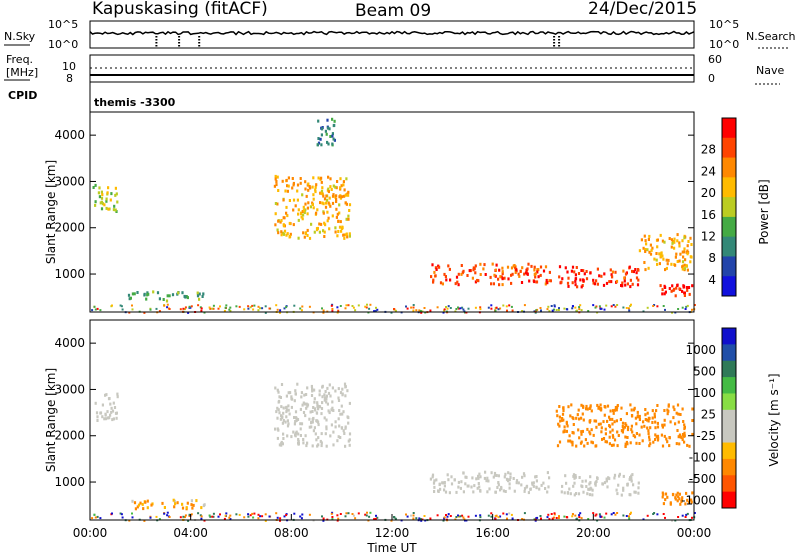 This screenshot has width=800, height=554. I want to click on station-title: Kapuskasing (fitACF), so click(180, 9).